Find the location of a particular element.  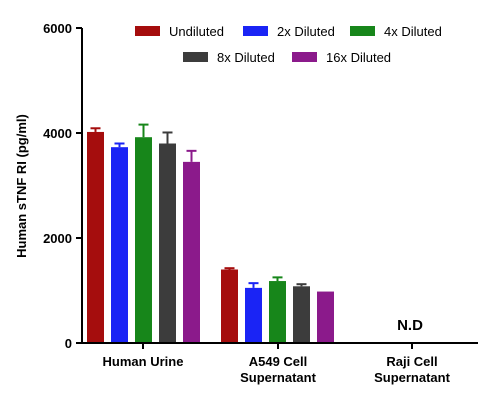

y-tick-label: 2000 is located at coordinates (57, 238).